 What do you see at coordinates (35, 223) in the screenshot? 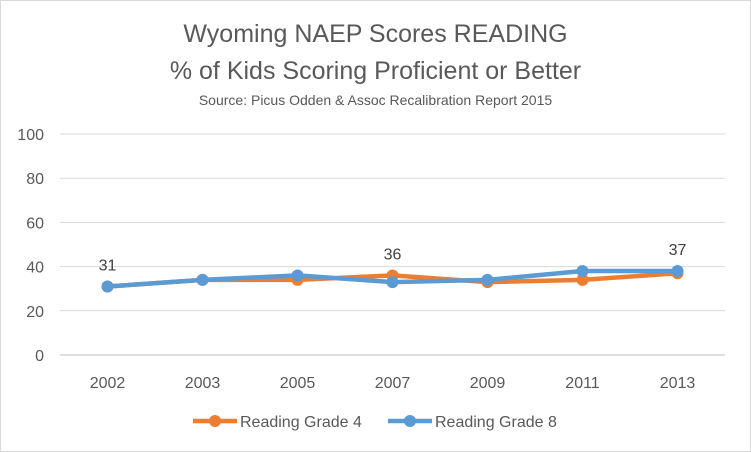
I see `y-tick-label: 60` at bounding box center [35, 223].